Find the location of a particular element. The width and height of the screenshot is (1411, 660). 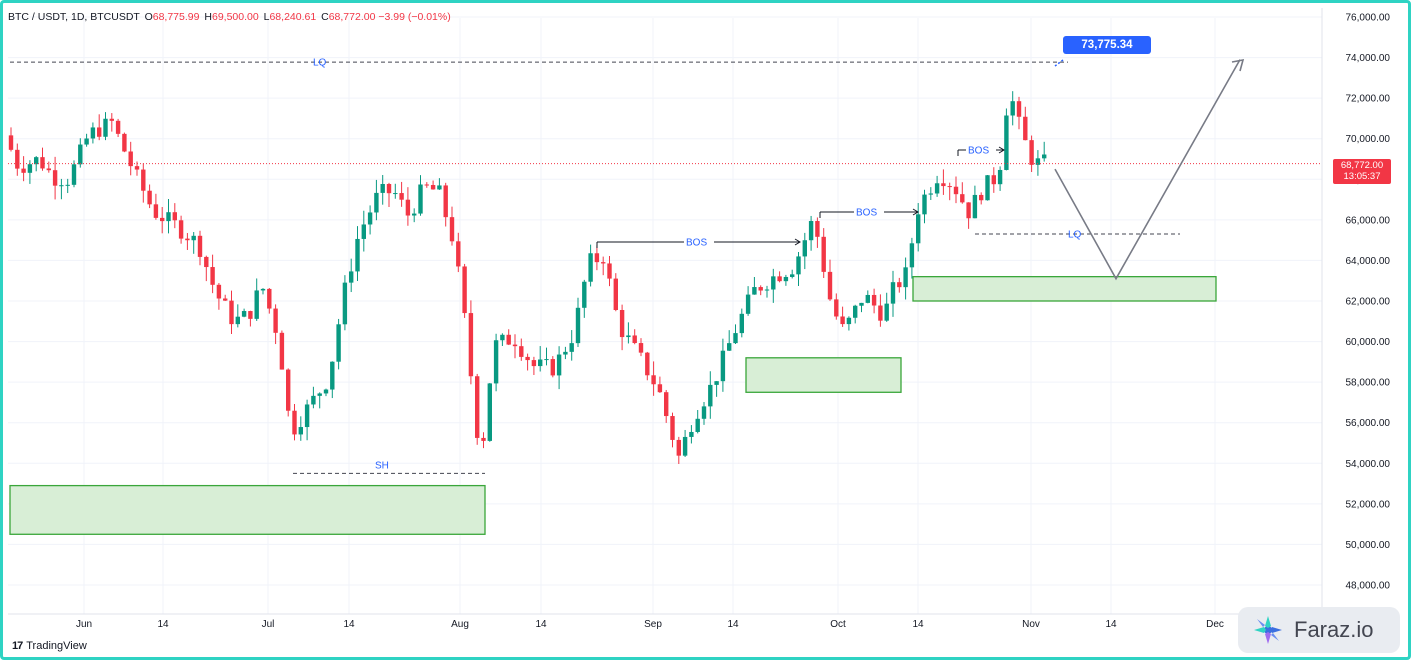

faraz-label: Faraz.io is located at coordinates (1334, 629).